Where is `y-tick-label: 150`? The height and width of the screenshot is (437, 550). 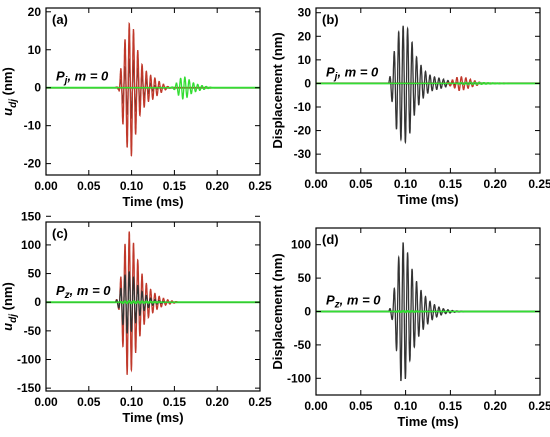 y-tick-label: 150 is located at coordinates (31, 216).